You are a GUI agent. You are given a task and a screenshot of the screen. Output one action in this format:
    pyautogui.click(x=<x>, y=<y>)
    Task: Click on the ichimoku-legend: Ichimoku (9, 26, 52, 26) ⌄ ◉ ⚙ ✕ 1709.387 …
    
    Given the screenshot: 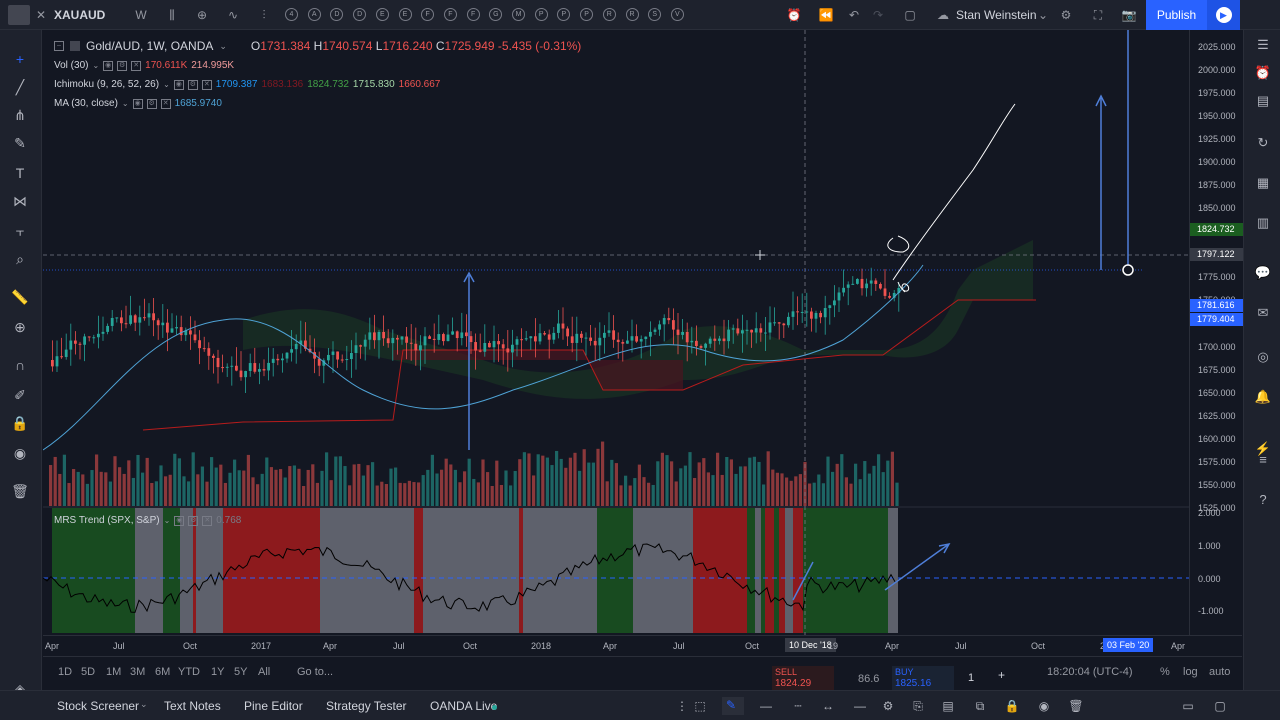 What is the action you would take?
    pyautogui.click(x=247, y=84)
    